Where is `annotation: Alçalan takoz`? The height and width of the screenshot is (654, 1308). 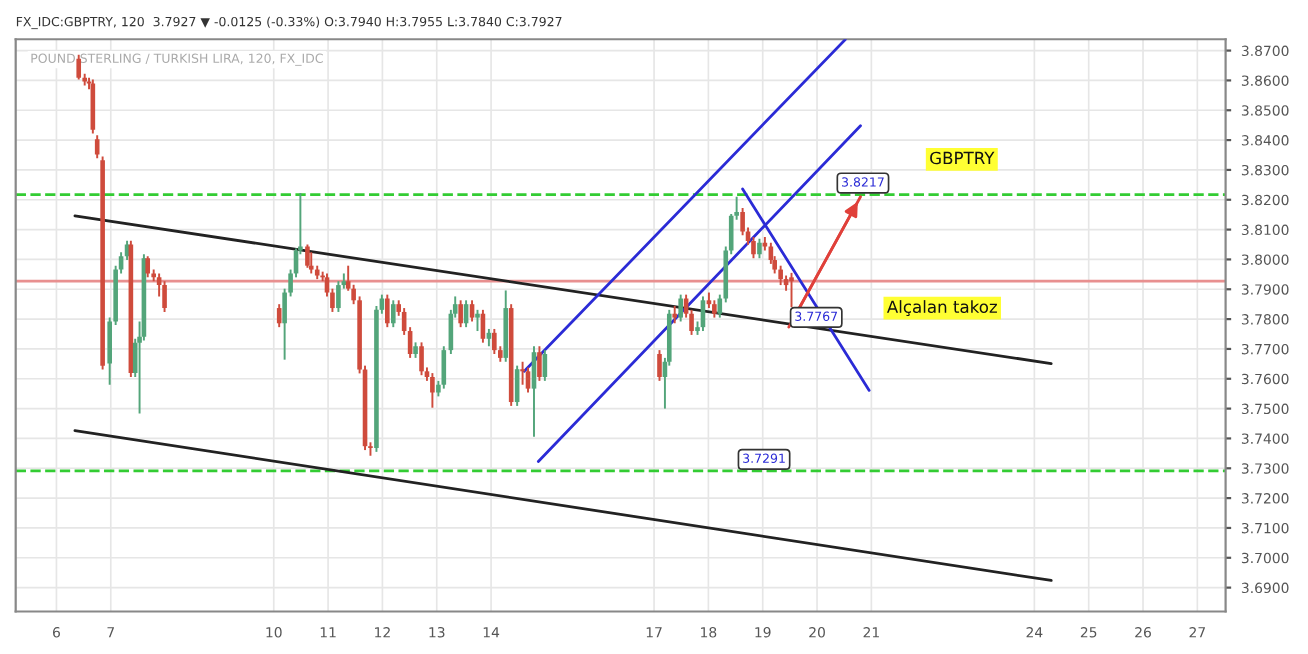 annotation: Alçalan takoz is located at coordinates (941, 308).